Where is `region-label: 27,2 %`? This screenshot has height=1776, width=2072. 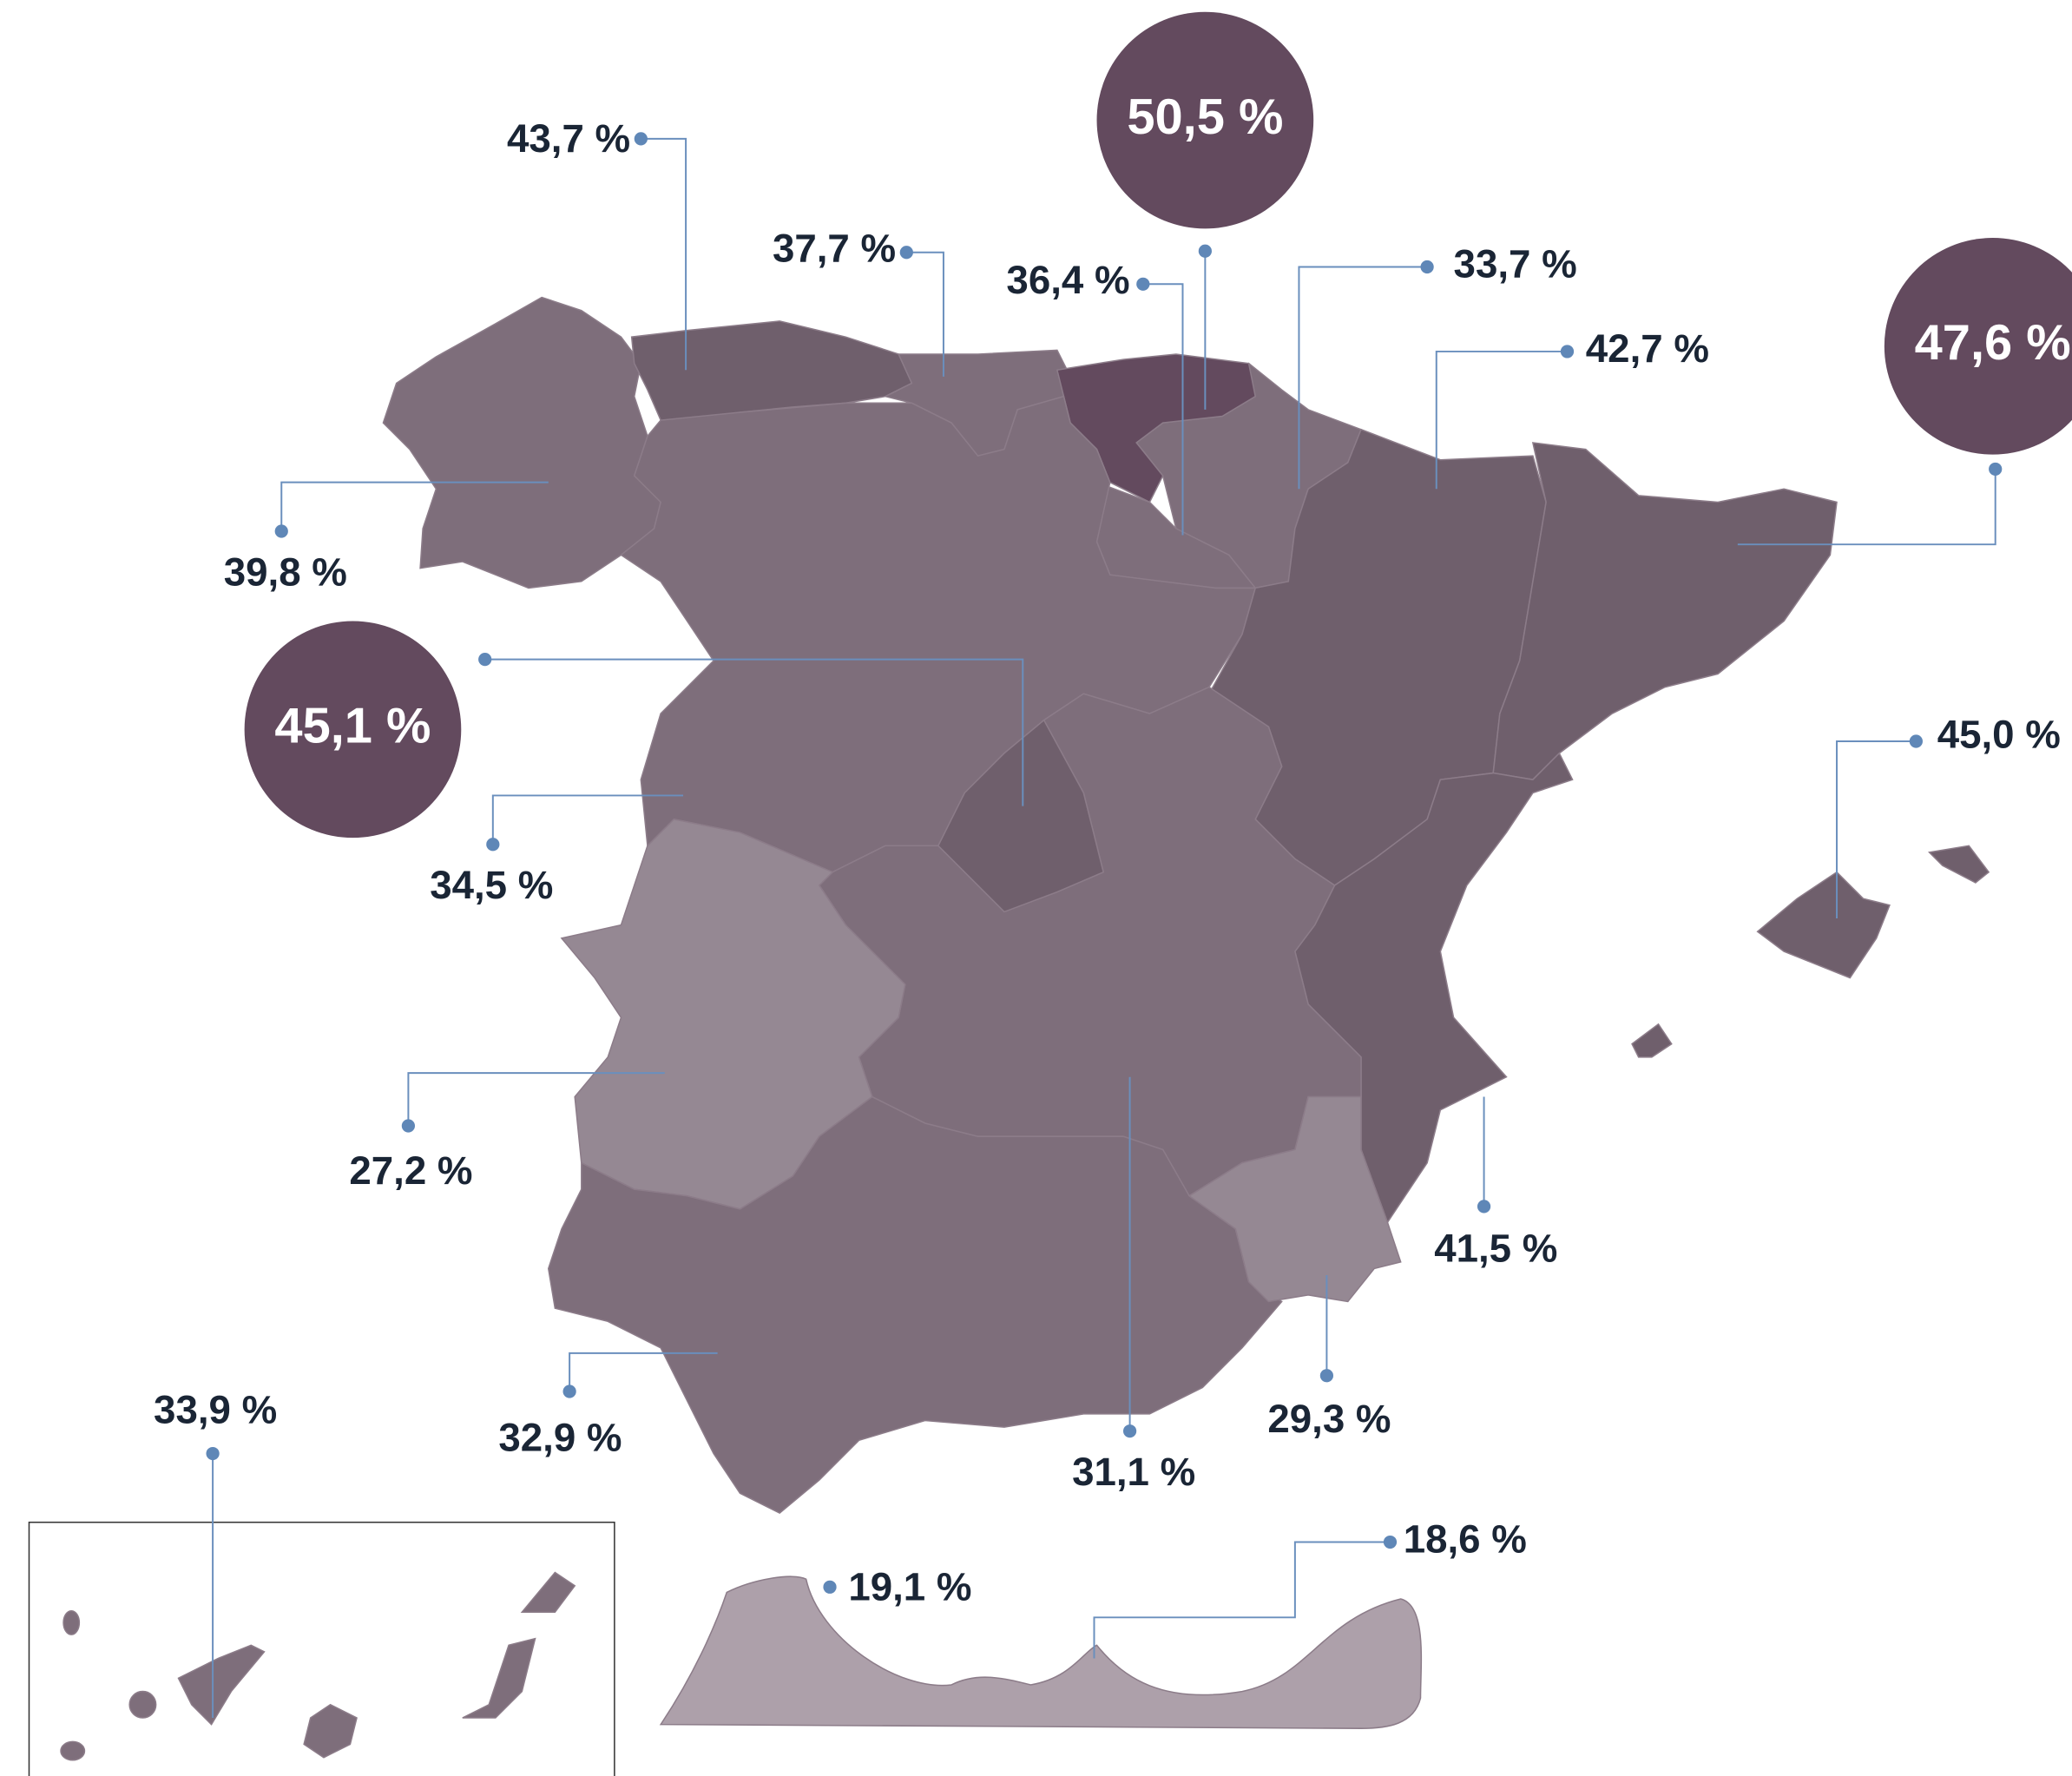
region-label: 27,2 % is located at coordinates (410, 1170).